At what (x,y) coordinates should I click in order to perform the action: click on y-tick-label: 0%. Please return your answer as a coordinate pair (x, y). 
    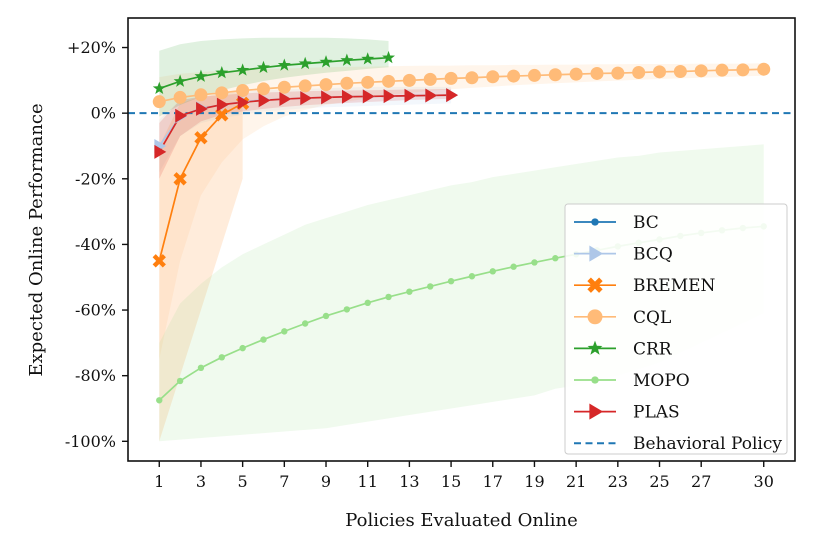
    Looking at the image, I should click on (103, 113).